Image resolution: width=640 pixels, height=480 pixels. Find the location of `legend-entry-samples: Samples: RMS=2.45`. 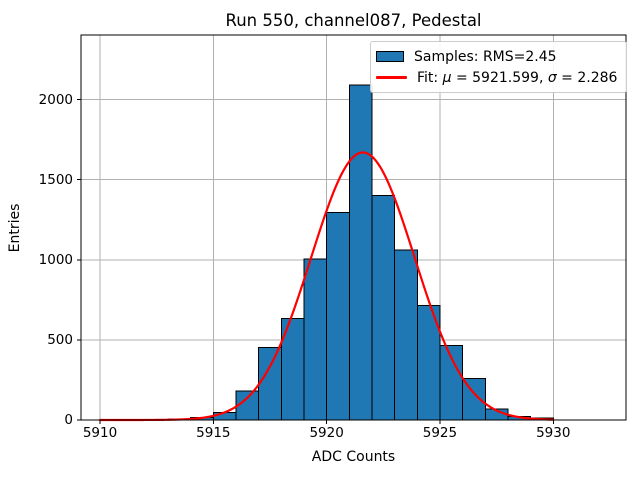

legend-entry-samples: Samples: RMS=2.45 is located at coordinates (496, 56).